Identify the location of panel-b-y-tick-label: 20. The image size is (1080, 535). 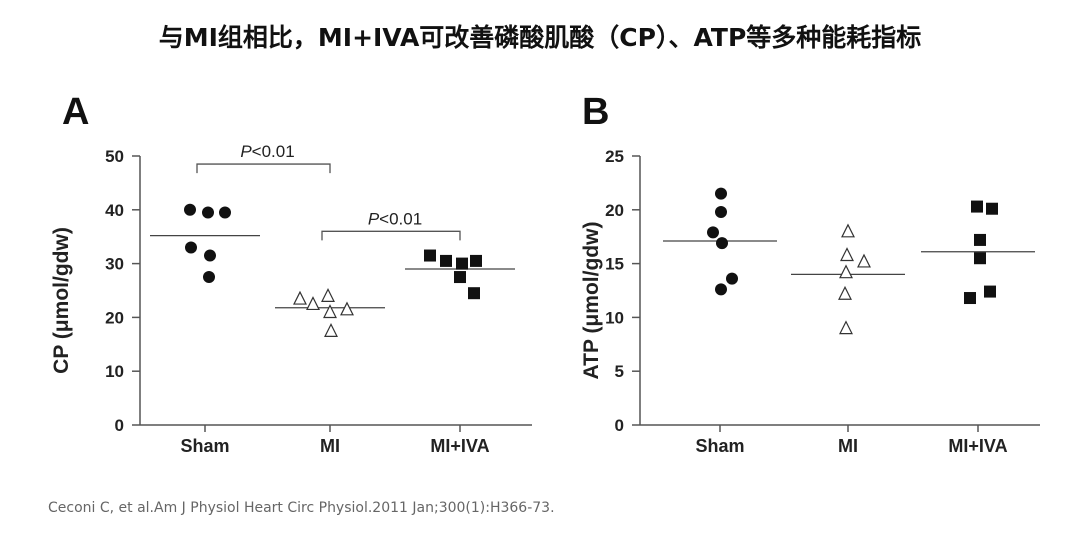
(614, 210).